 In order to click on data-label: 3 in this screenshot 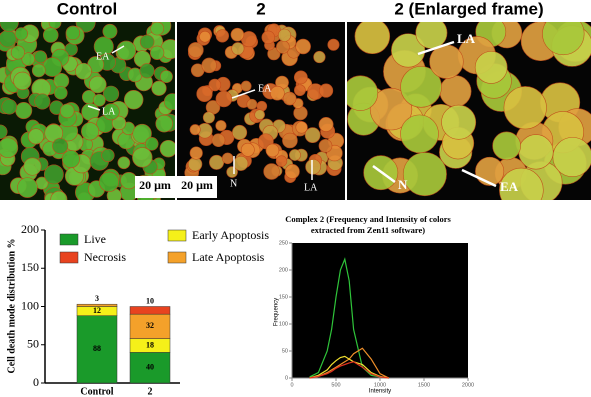, I will do `click(97, 298)`.